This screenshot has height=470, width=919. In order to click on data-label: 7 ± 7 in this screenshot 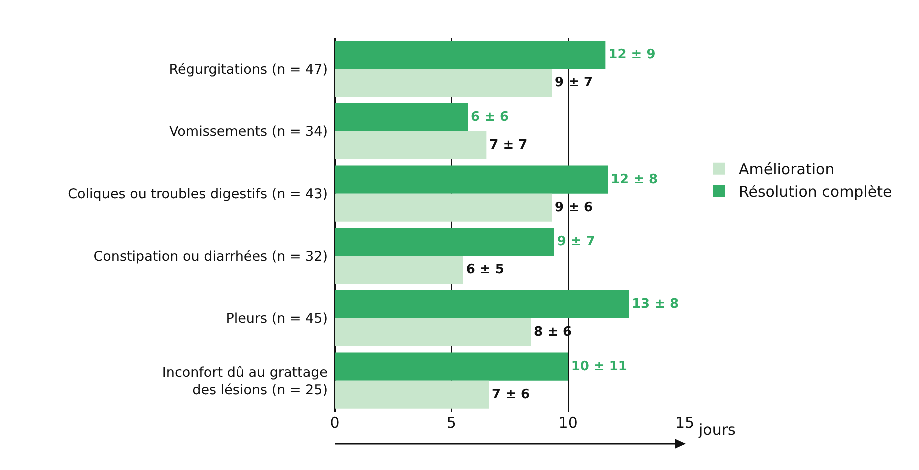, I will do `click(509, 146)`.